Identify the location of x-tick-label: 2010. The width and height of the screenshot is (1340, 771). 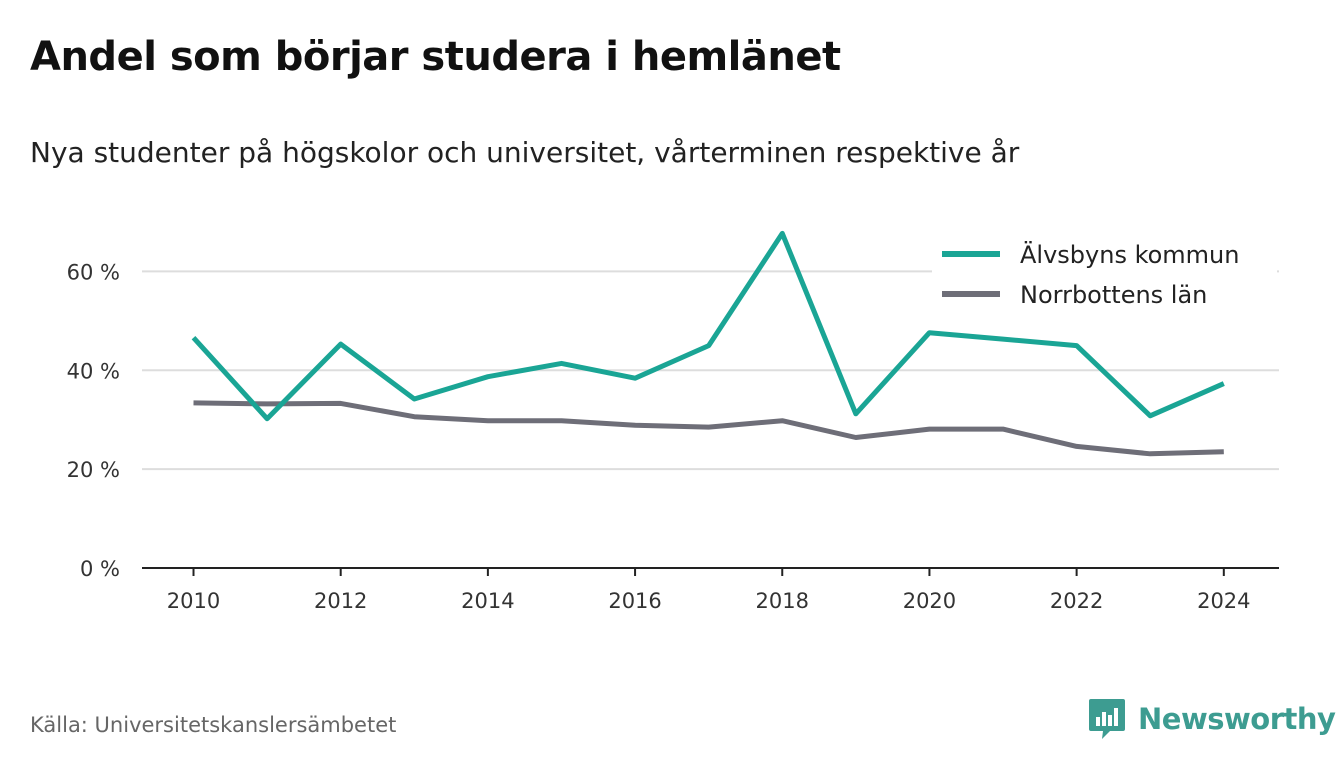
(193, 601).